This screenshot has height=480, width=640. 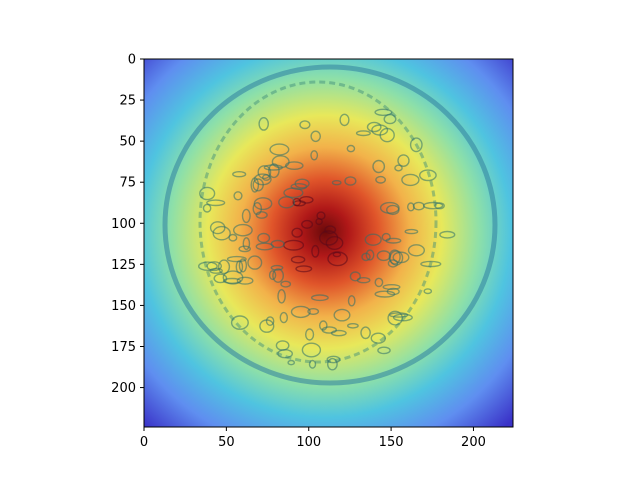 I want to click on y-tick-label: 50, so click(x=127, y=142).